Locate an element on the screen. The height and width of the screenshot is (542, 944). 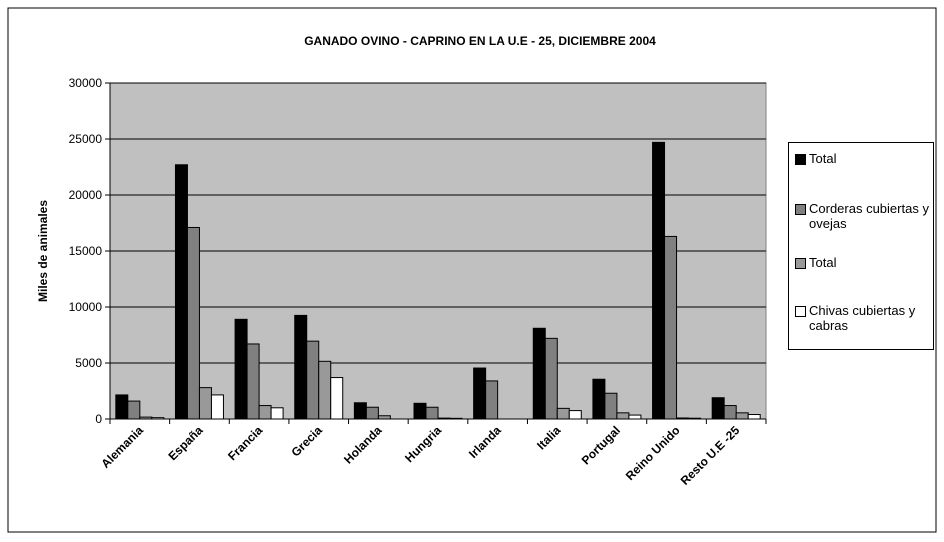
legend-item: Corderas cubiertas y ovejas is located at coordinates (864, 216).